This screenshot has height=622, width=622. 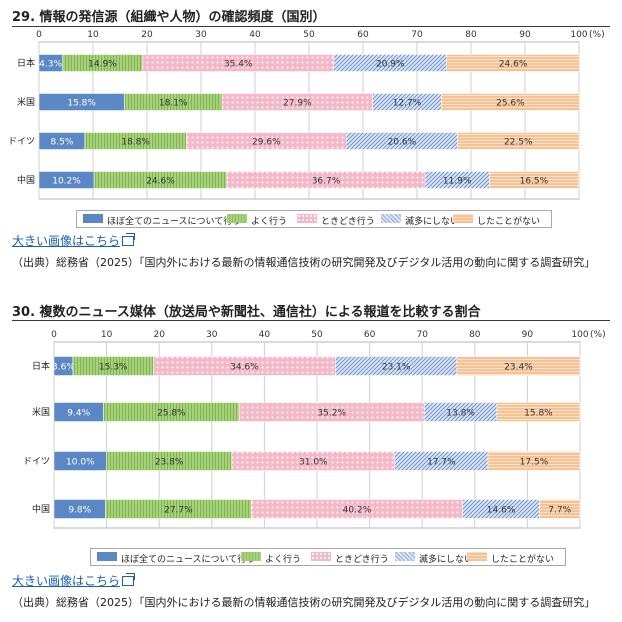 What do you see at coordinates (135, 143) in the screenshot?
I see `data-label: 18.8%` at bounding box center [135, 143].